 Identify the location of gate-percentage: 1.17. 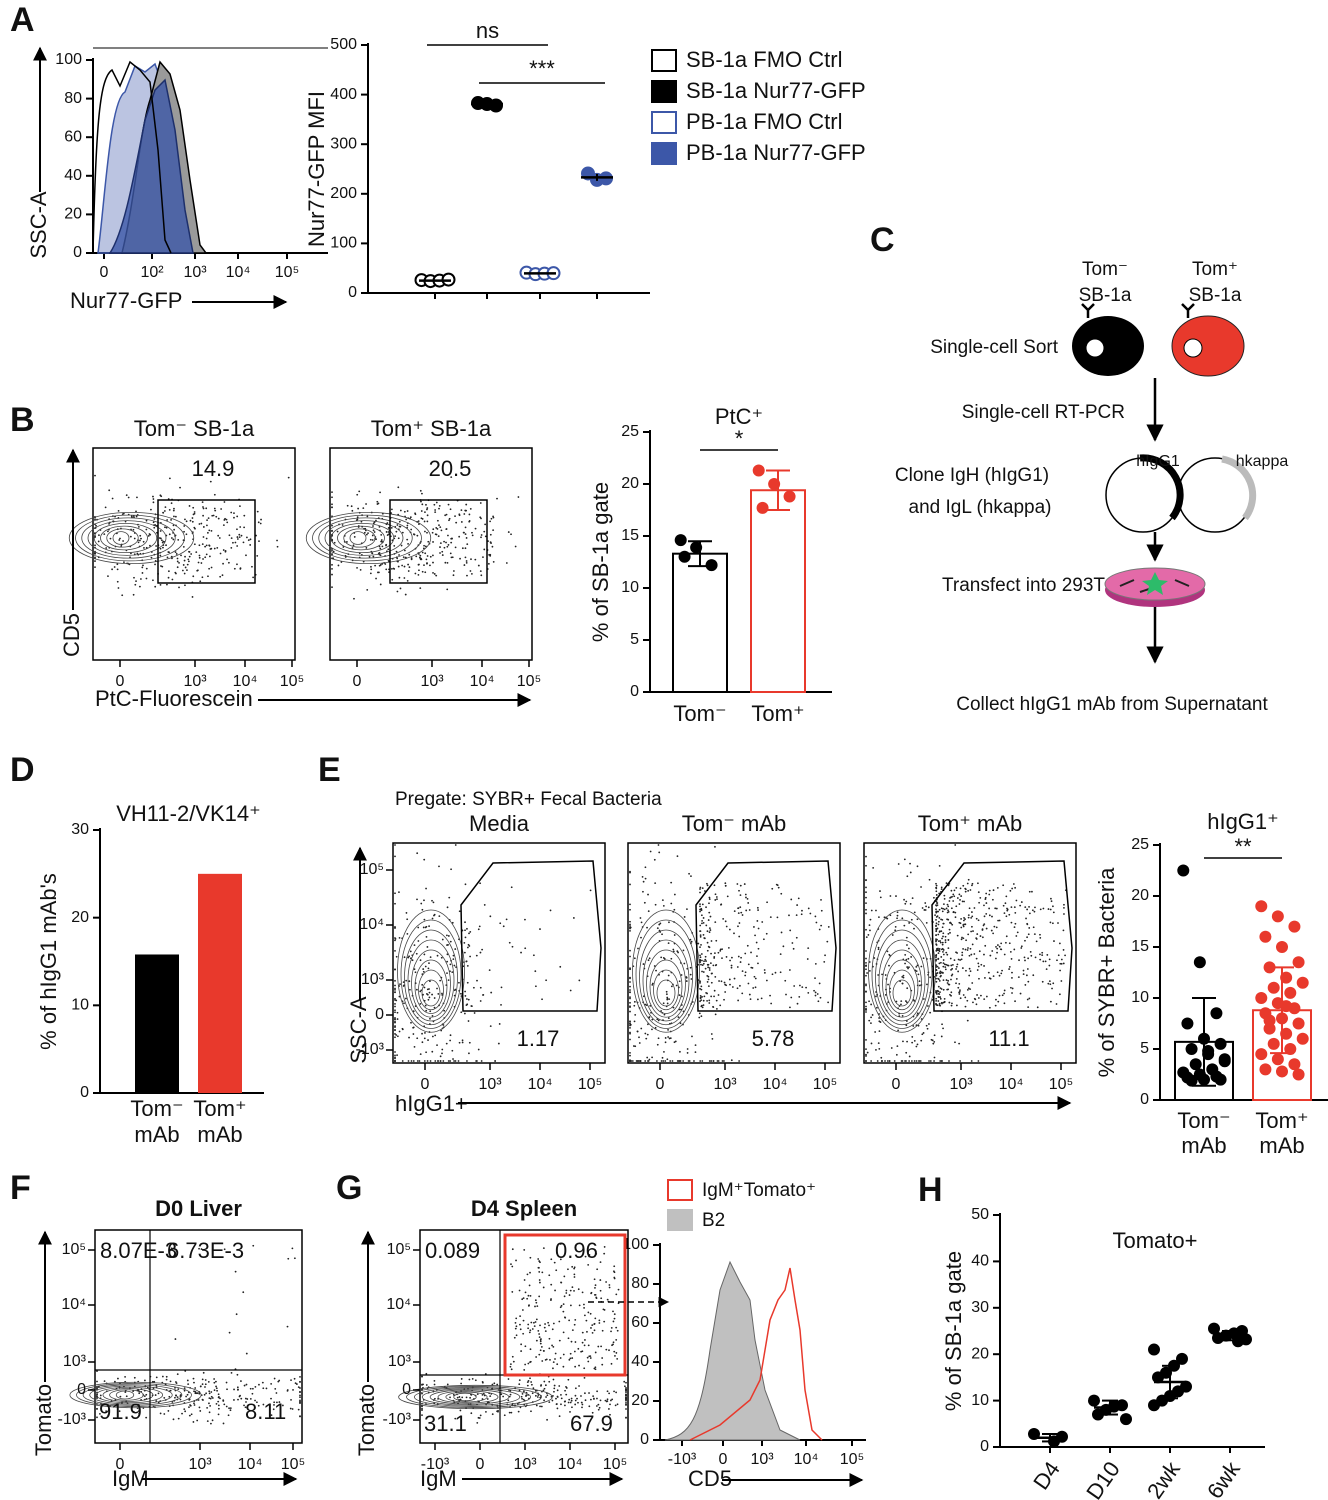
(538, 1038).